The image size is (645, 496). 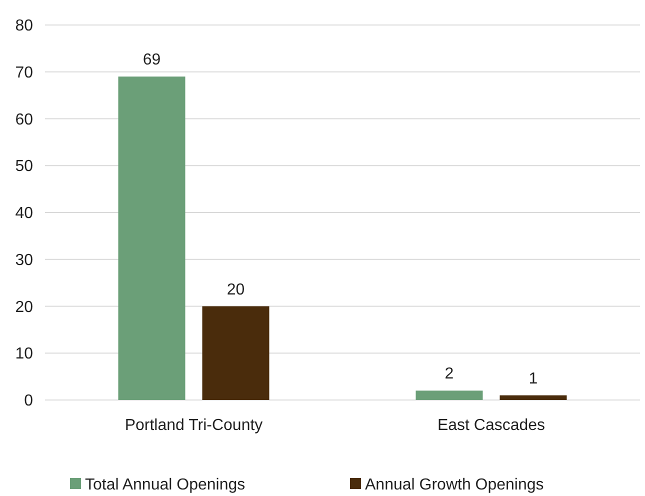 I want to click on y-tick-label: 80, so click(x=24, y=26).